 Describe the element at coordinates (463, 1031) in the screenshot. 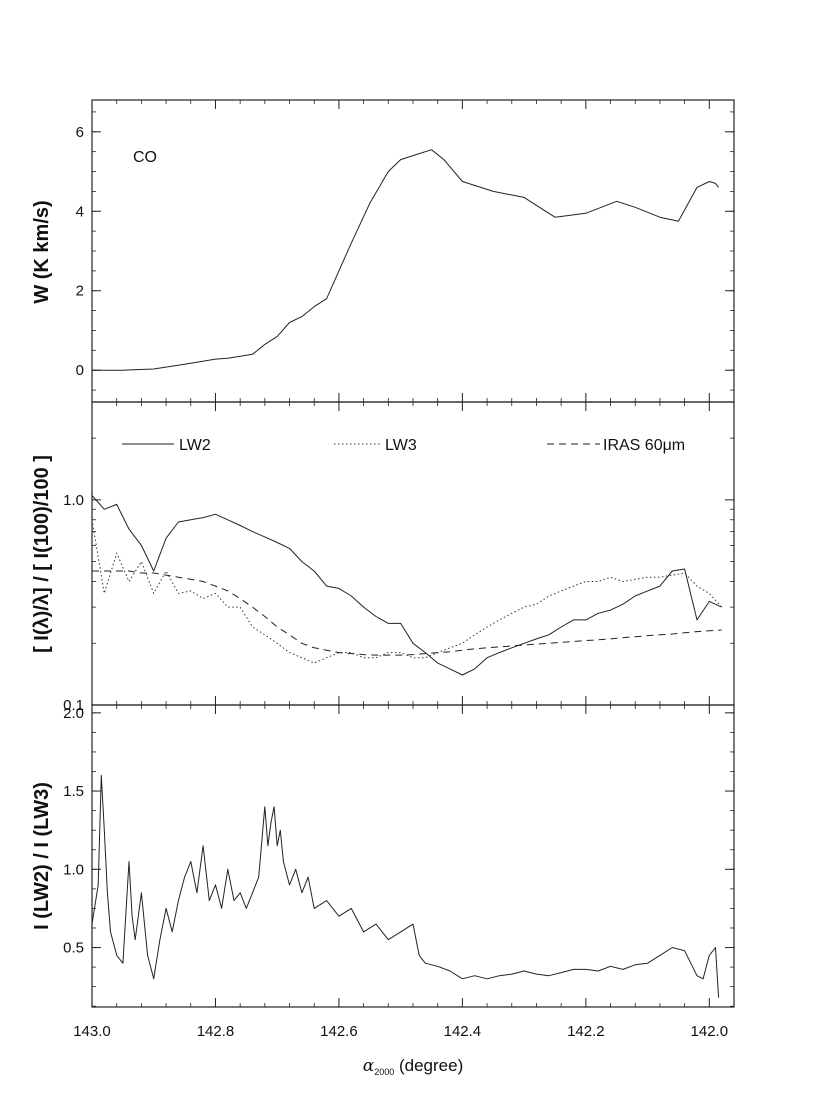

I see `x-tick-label: 142.4` at that location.